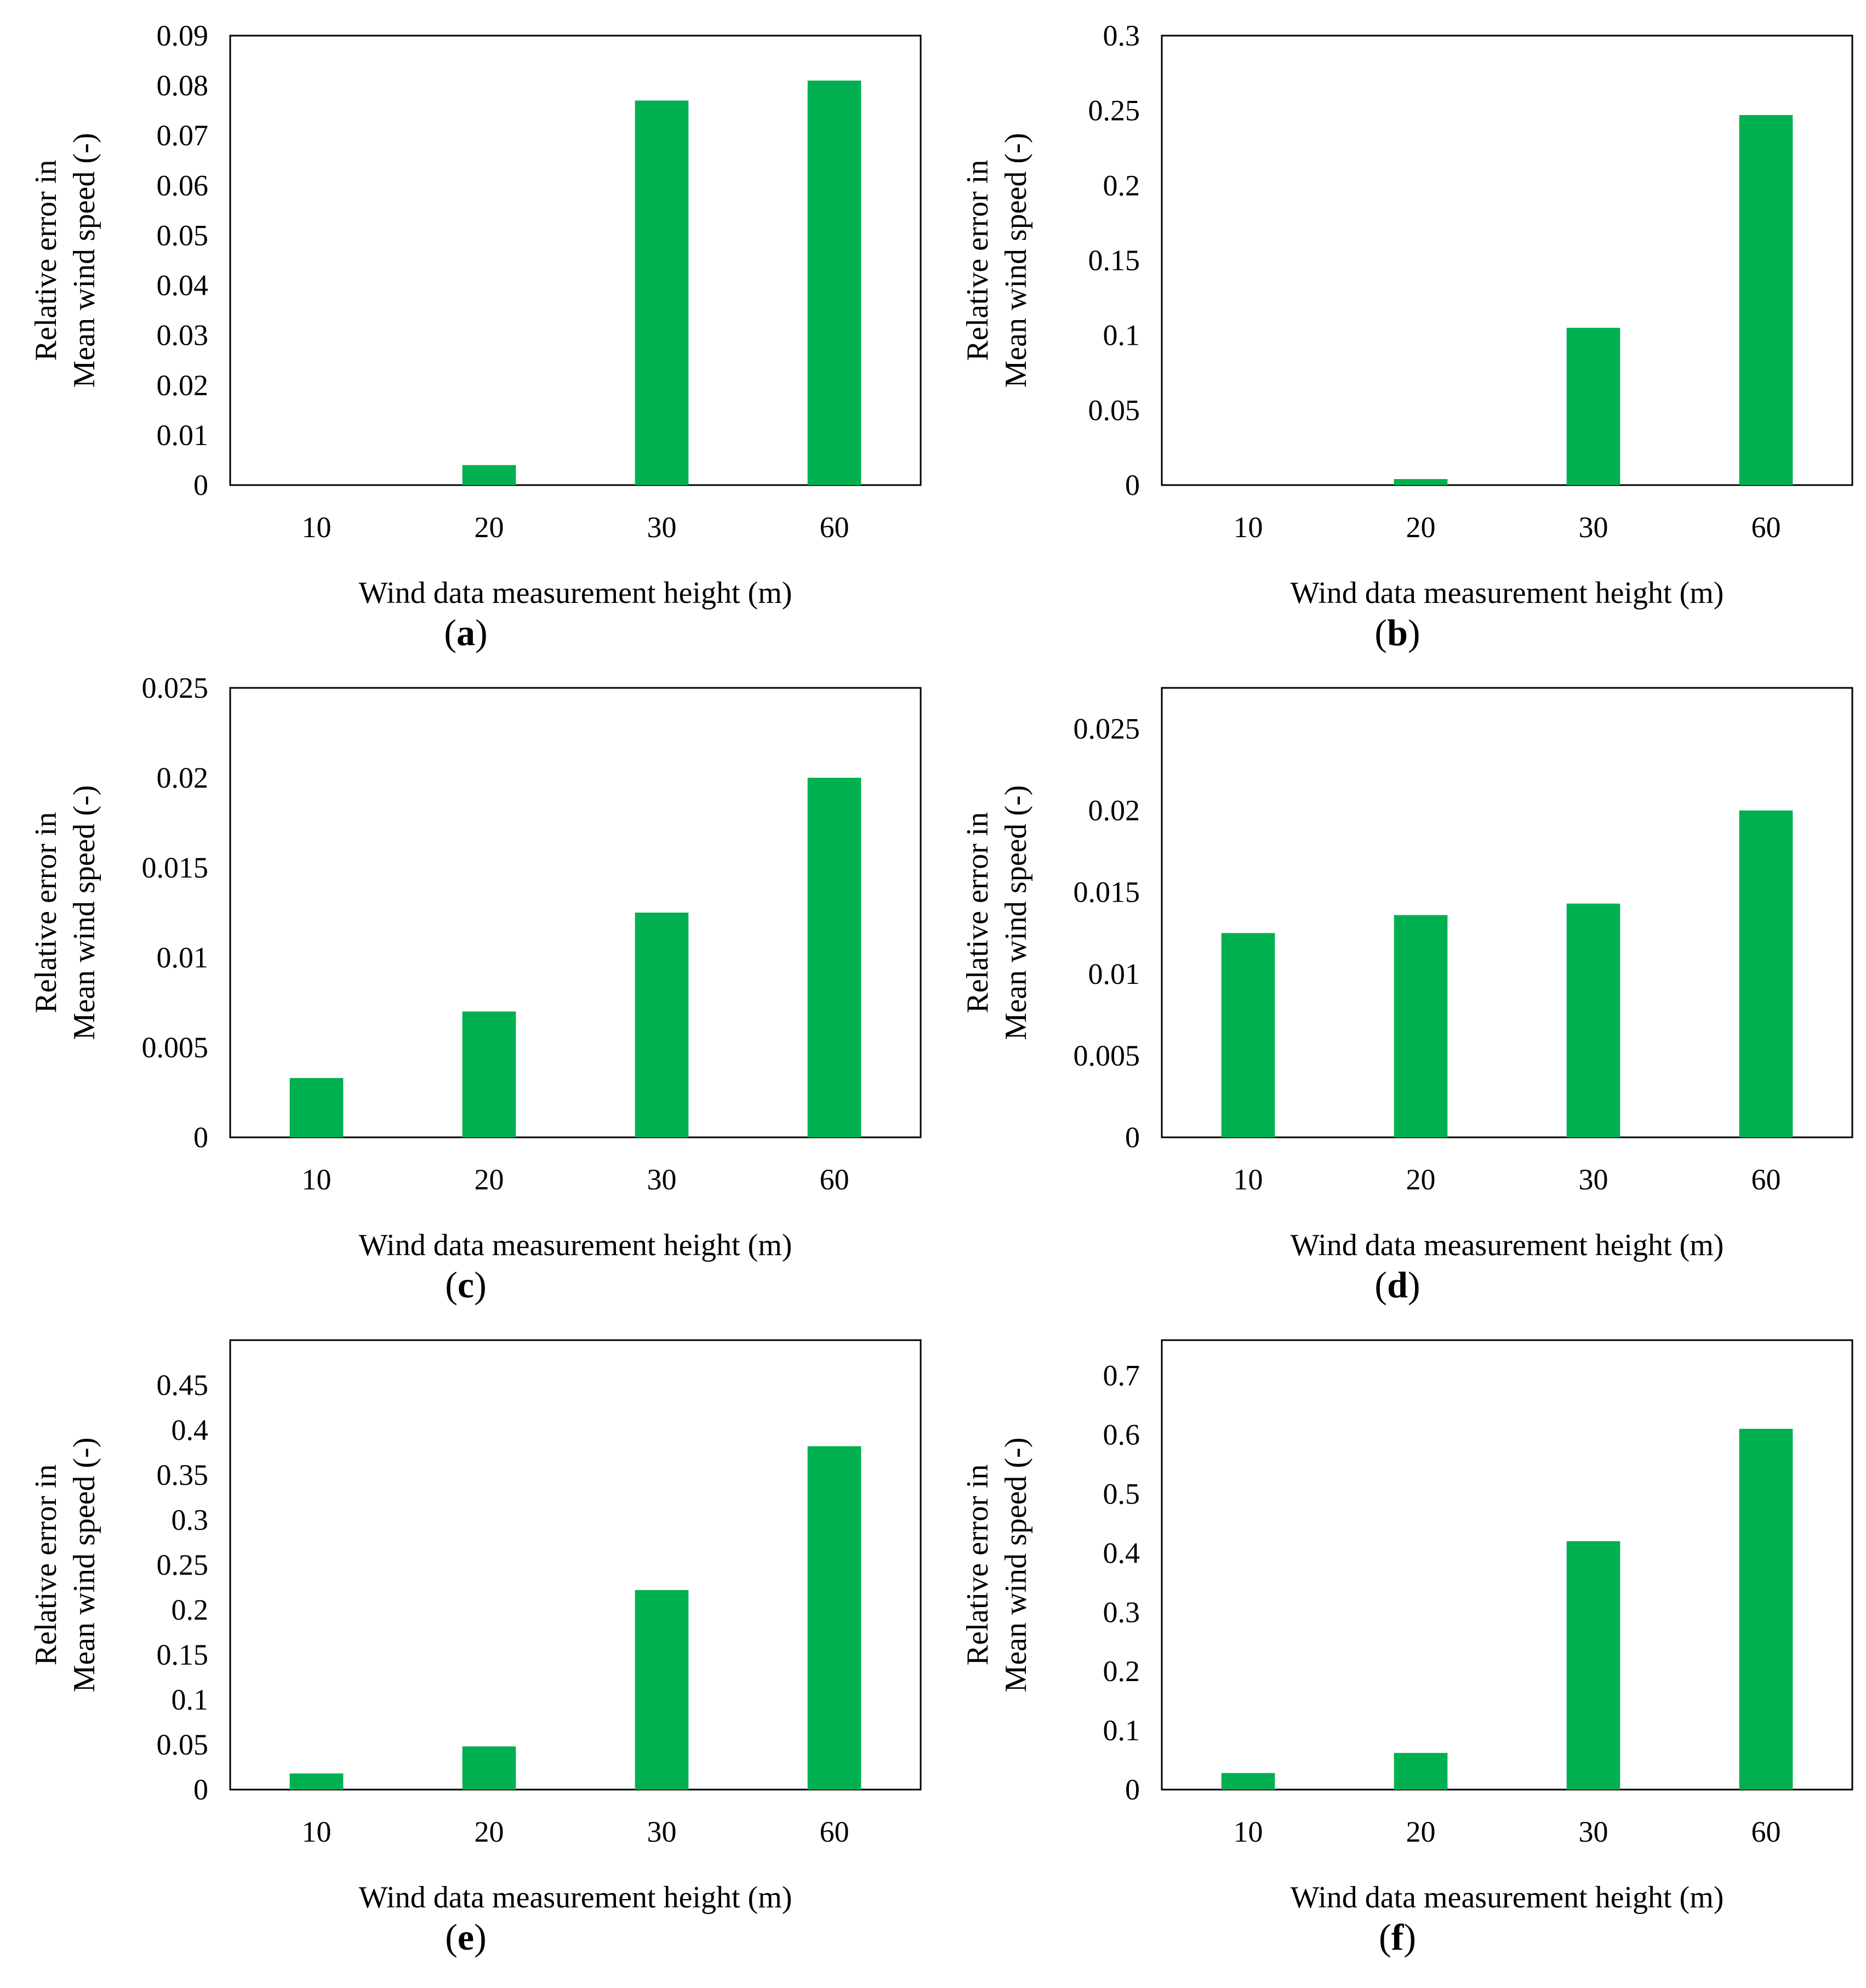 Image resolution: width=1866 pixels, height=1988 pixels. Describe the element at coordinates (183, 85) in the screenshot. I see `y-tick-label: 0.08` at that location.